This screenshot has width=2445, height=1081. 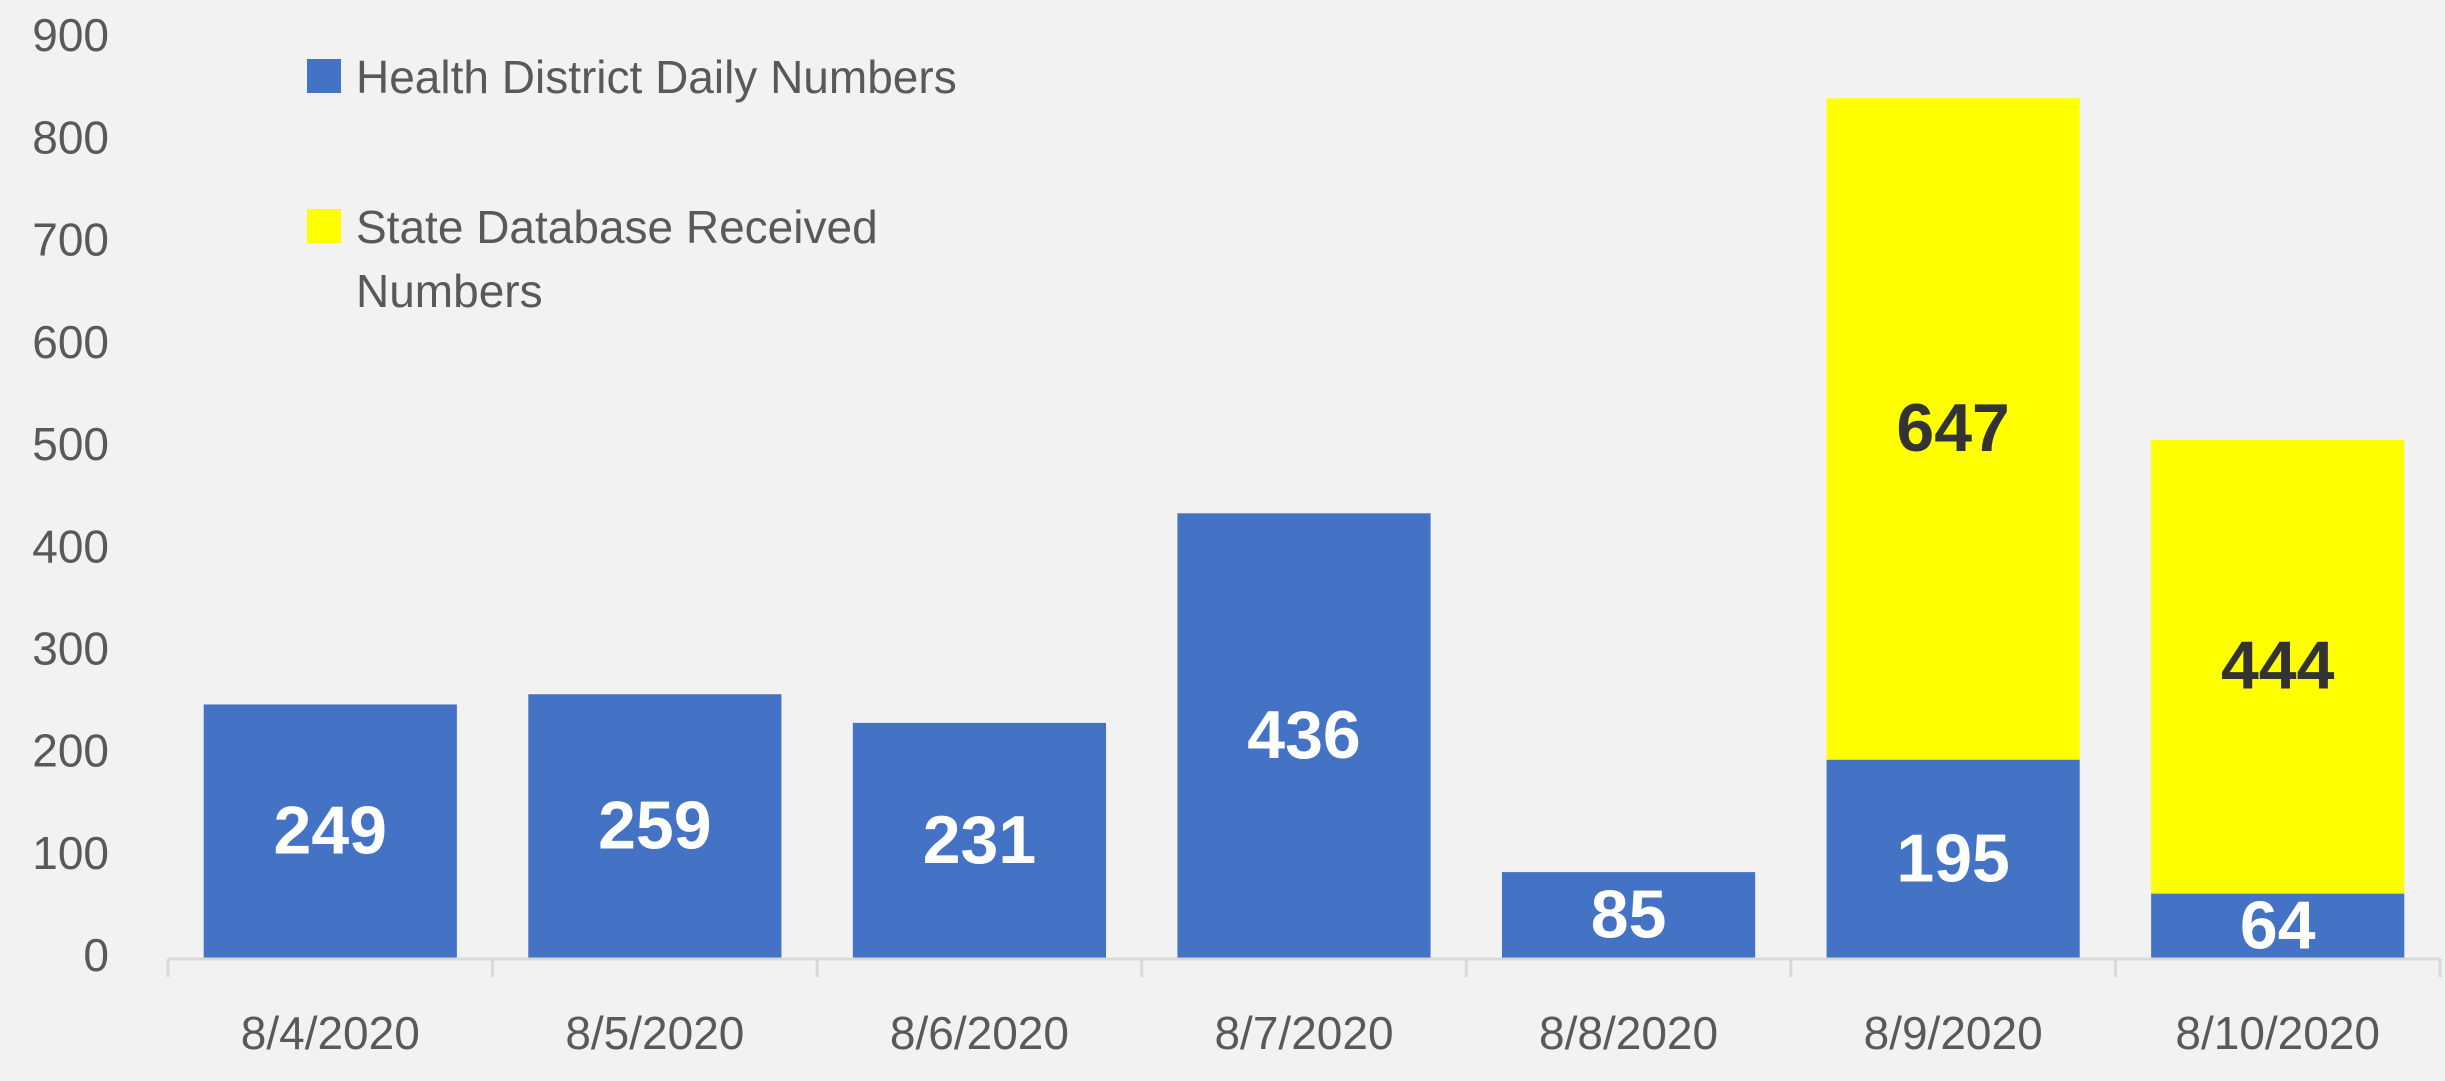 What do you see at coordinates (1628, 1033) in the screenshot?
I see `x-tick-label: 8/8/2020` at bounding box center [1628, 1033].